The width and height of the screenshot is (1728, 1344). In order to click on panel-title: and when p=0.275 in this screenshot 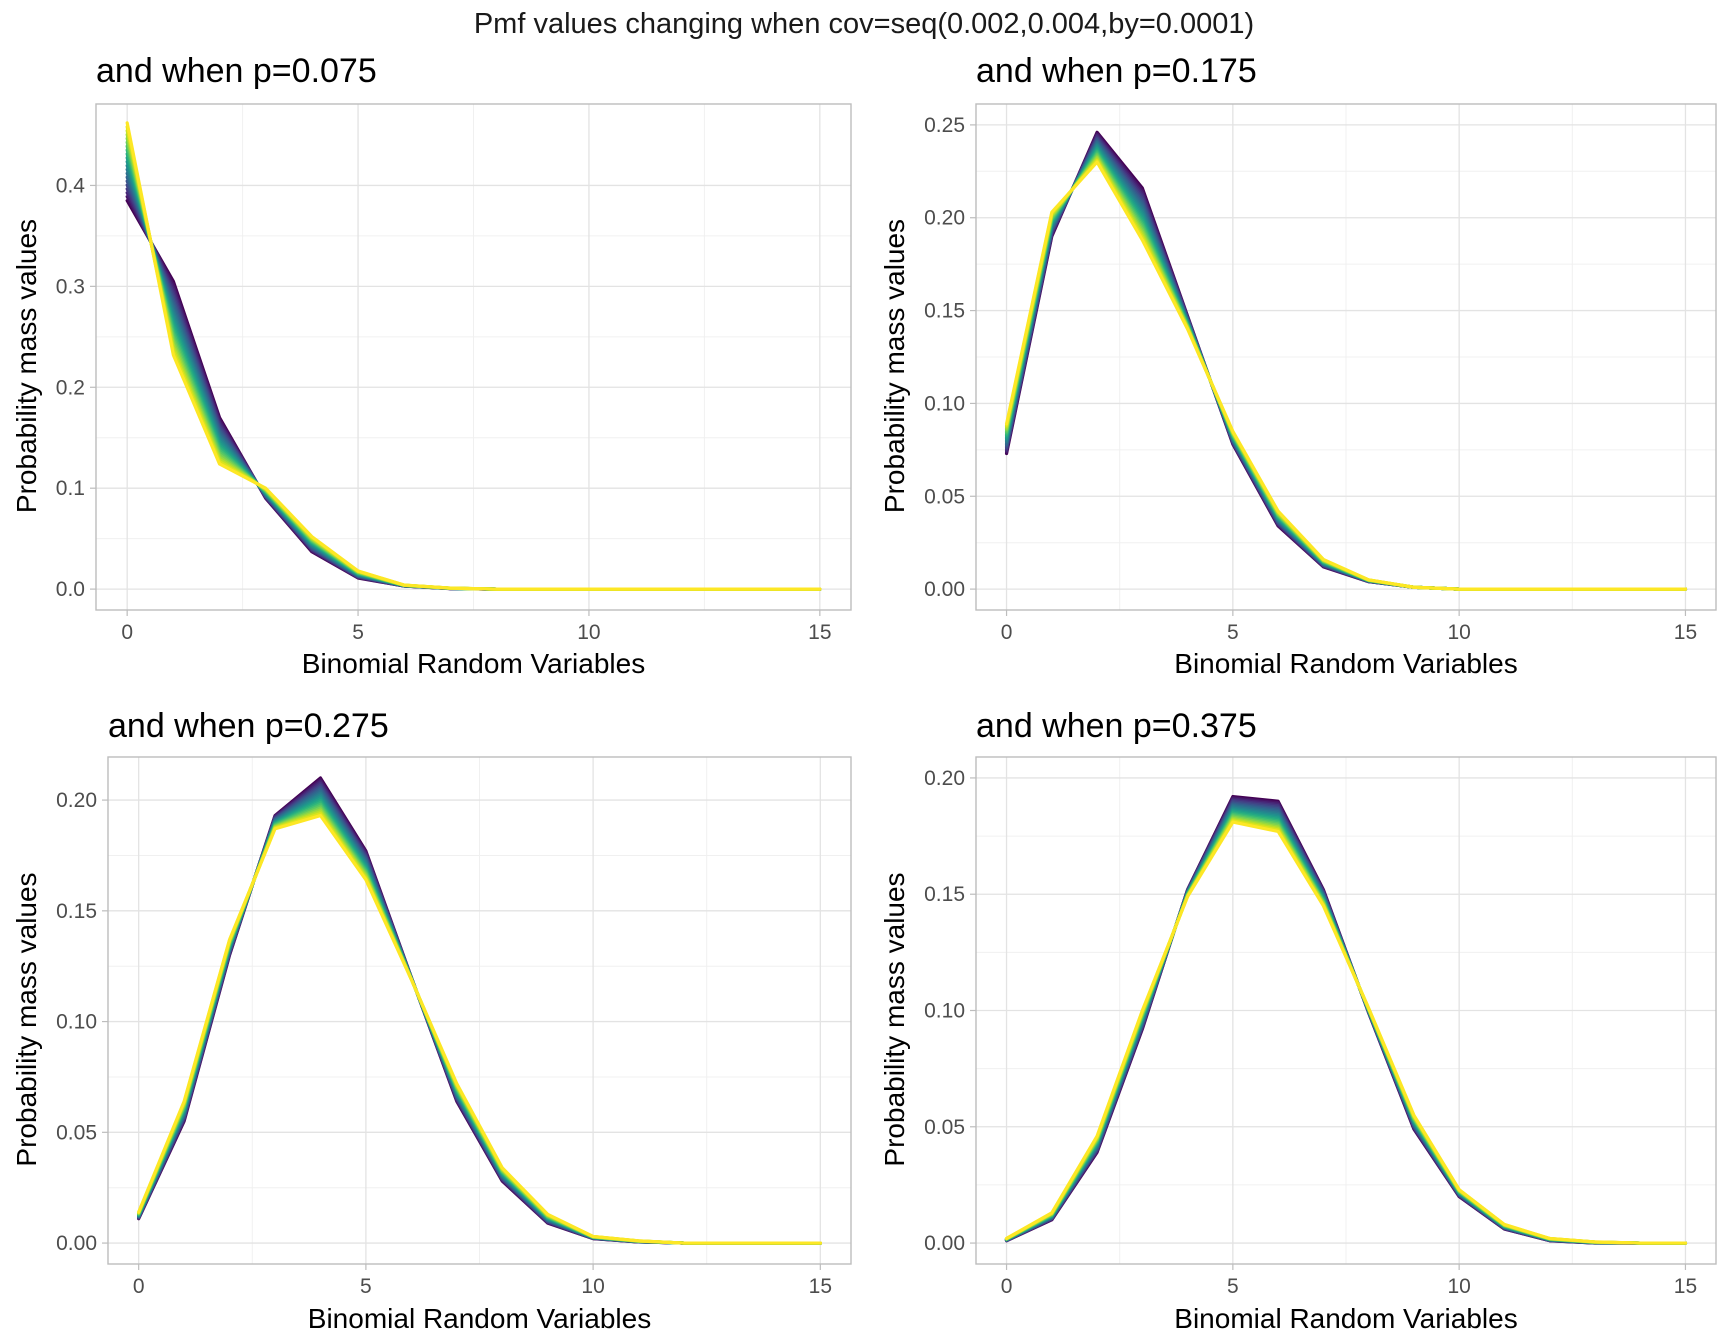, I will do `click(248, 726)`.